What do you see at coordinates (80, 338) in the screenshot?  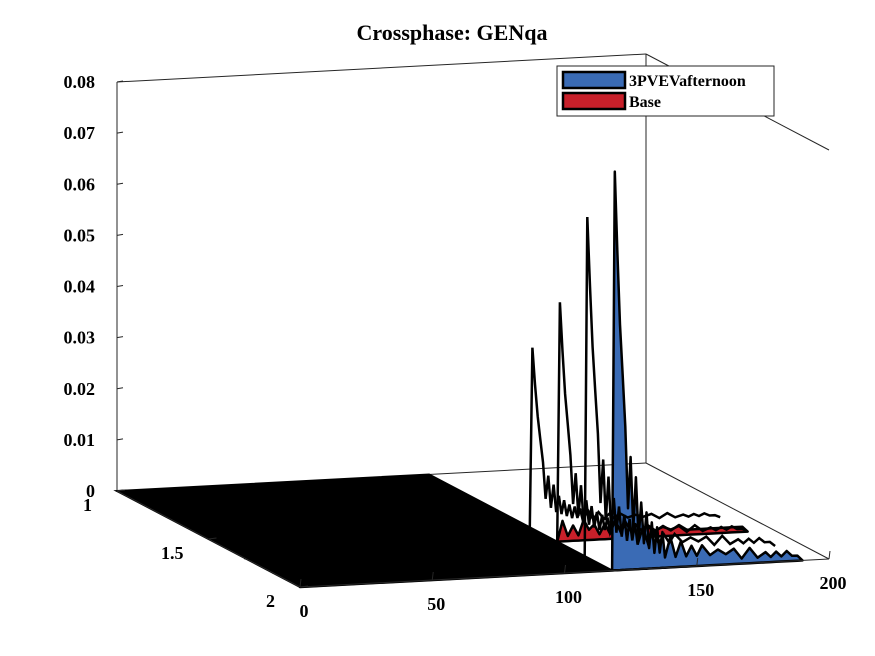 I see `z-tick-label: 0.03` at bounding box center [80, 338].